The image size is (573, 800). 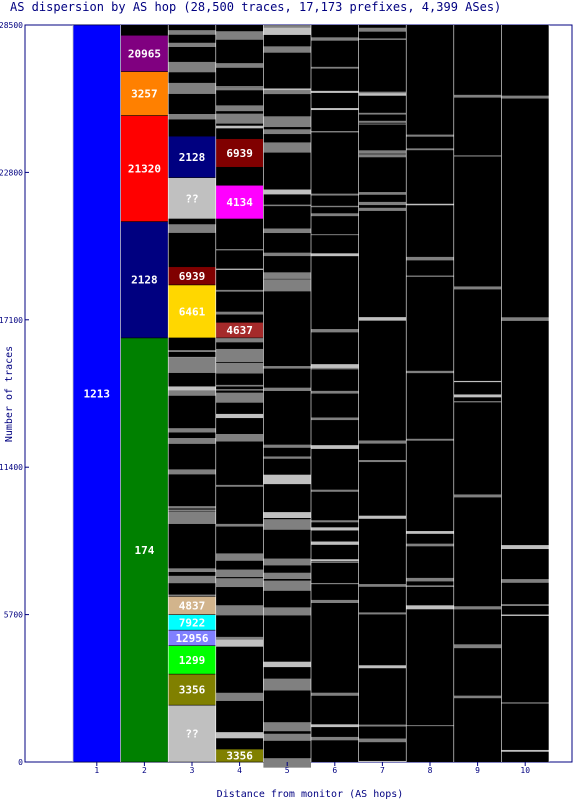 I want to click on y-axis: 0 5700 11400 17100 22800 28500, so click(x=14, y=394).